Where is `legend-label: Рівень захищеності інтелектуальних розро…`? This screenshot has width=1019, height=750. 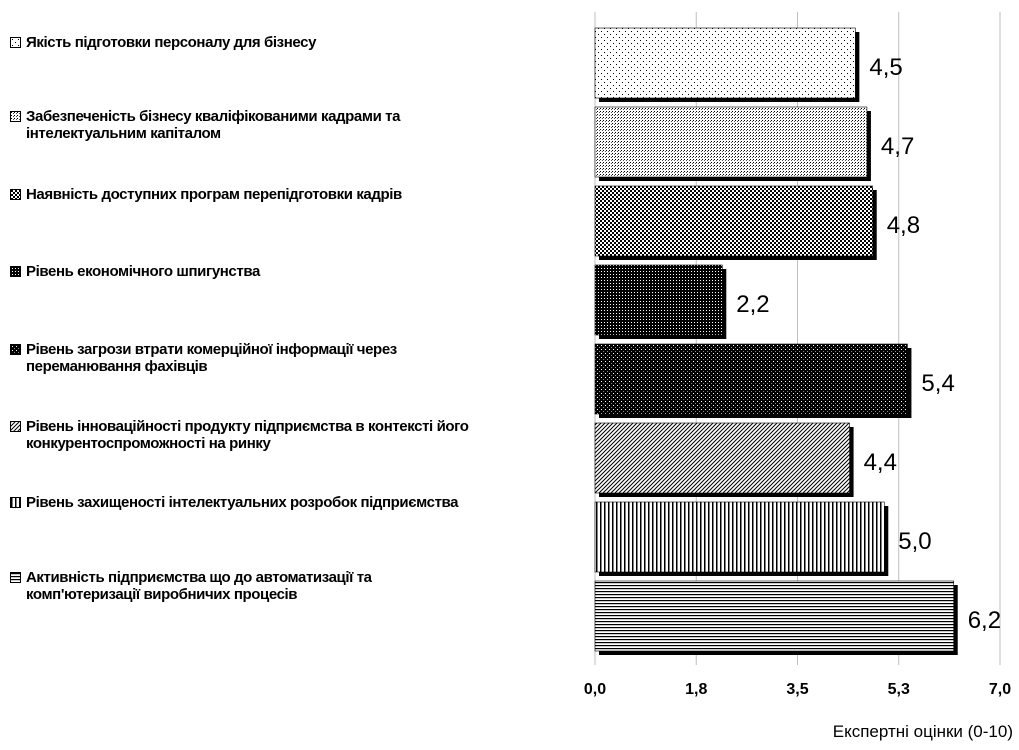
legend-label: Рівень захищеності інтелектуальних розро… is located at coordinates (242, 502).